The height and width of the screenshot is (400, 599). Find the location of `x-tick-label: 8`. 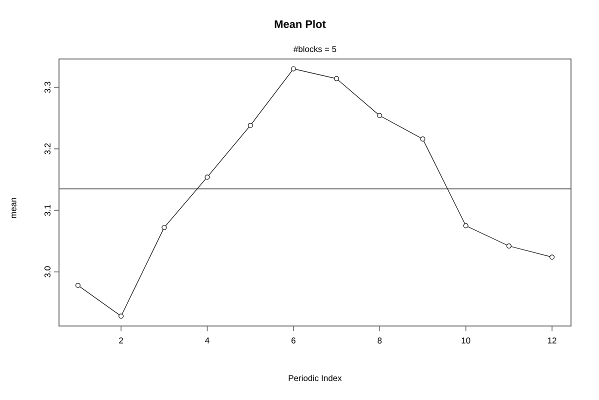

x-tick-label: 8 is located at coordinates (380, 341).